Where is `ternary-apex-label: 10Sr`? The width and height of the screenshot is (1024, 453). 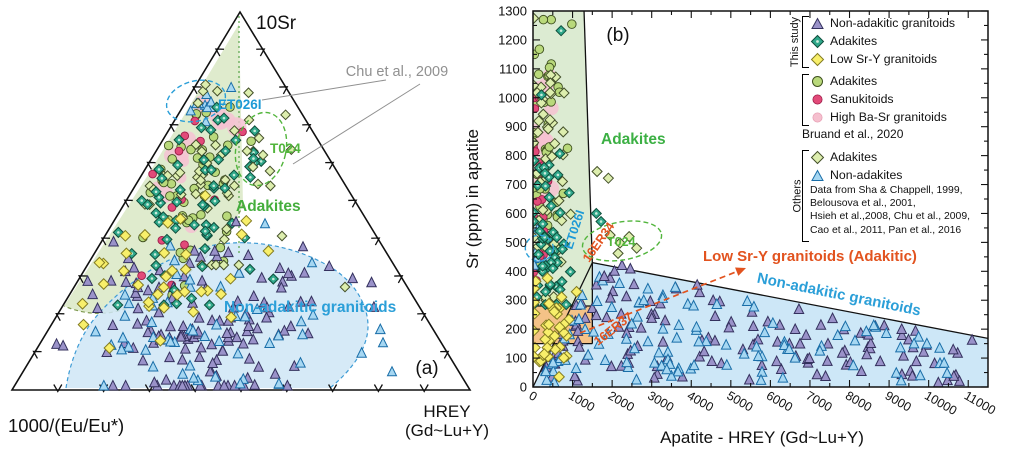
ternary-apex-label: 10Sr is located at coordinates (276, 23).